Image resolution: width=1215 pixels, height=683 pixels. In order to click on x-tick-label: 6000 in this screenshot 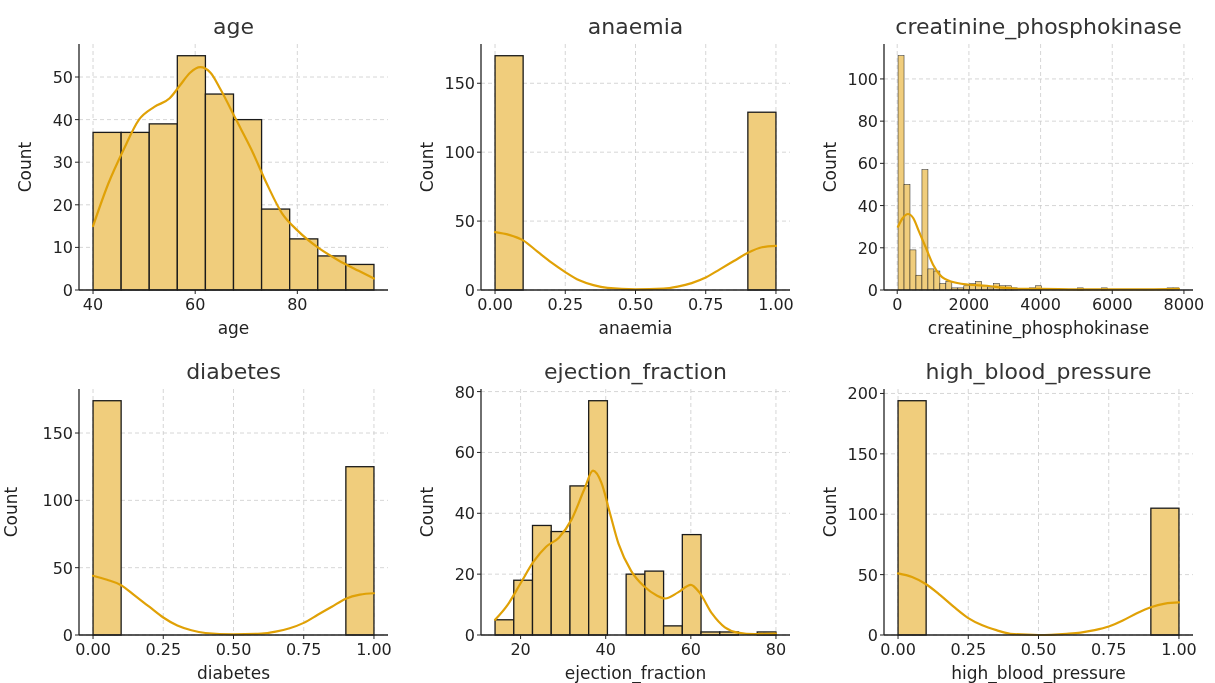, I will do `click(1112, 304)`.